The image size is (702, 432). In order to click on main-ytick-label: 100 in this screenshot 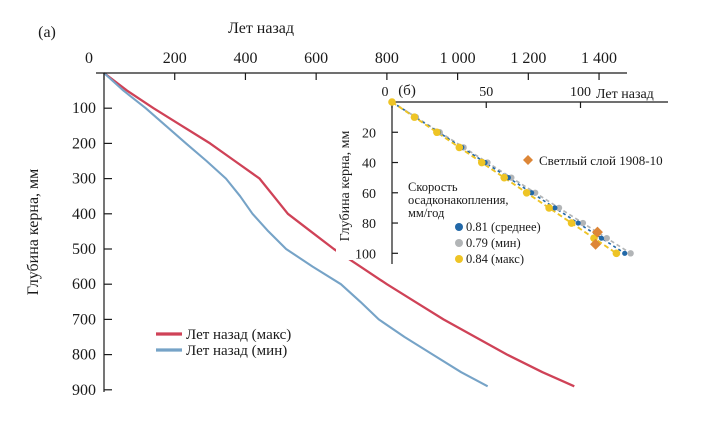, I will do `click(84, 108)`.